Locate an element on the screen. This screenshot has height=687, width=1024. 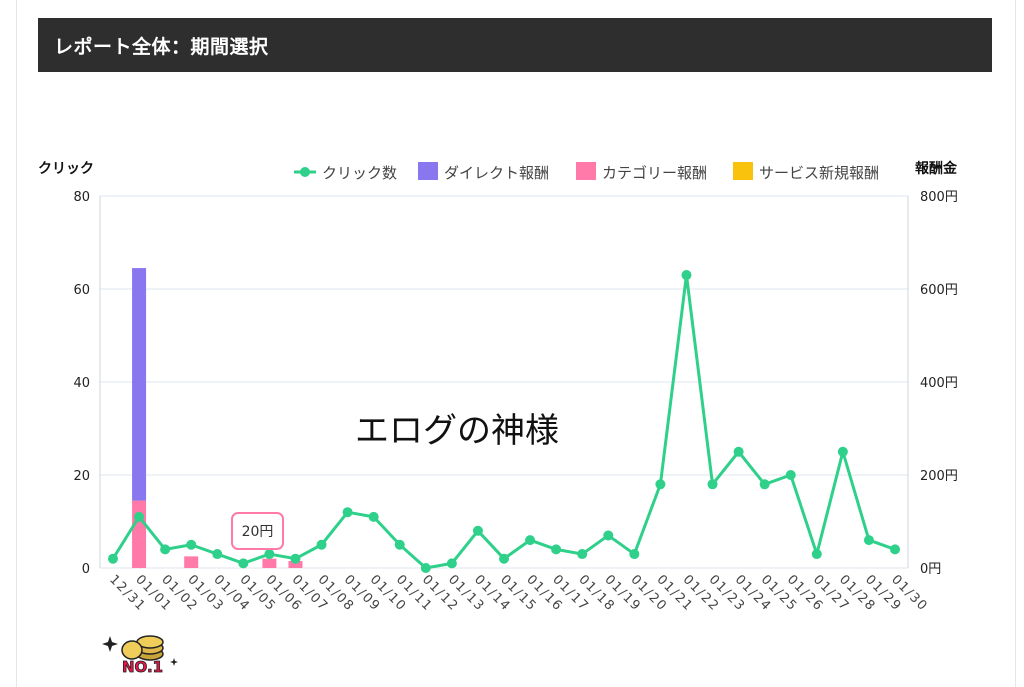
sparkle-icon is located at coordinates (140, 651).